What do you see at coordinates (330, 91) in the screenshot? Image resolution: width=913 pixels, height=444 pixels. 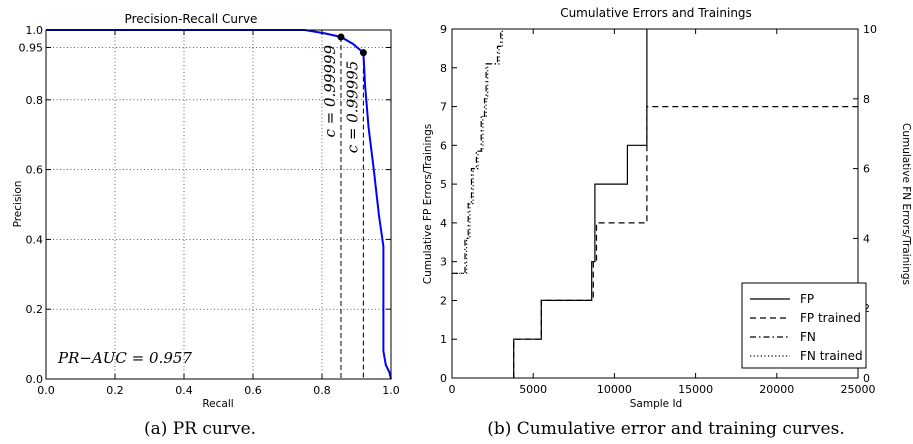 I see `pr-threshold-label: c = 0.99999` at bounding box center [330, 91].